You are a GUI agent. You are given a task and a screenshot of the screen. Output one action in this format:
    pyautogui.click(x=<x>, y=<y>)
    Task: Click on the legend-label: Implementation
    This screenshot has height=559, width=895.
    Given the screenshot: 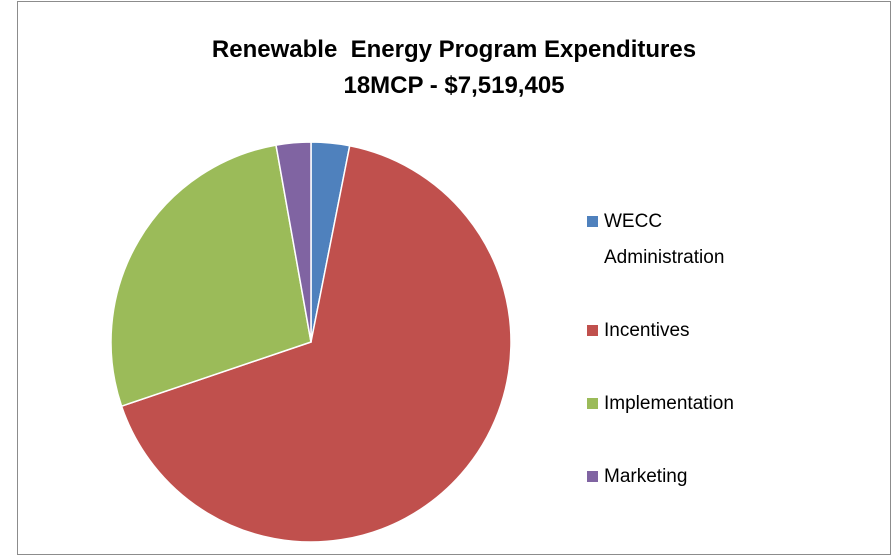 What is the action you would take?
    pyautogui.click(x=669, y=403)
    